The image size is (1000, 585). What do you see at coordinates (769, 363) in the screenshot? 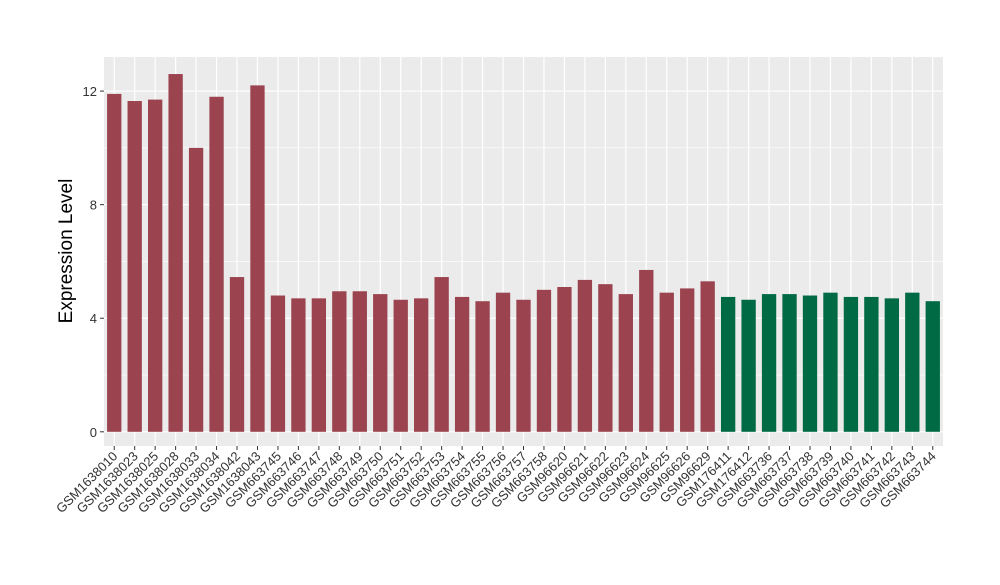
I see `bar-GSM663736` at bounding box center [769, 363].